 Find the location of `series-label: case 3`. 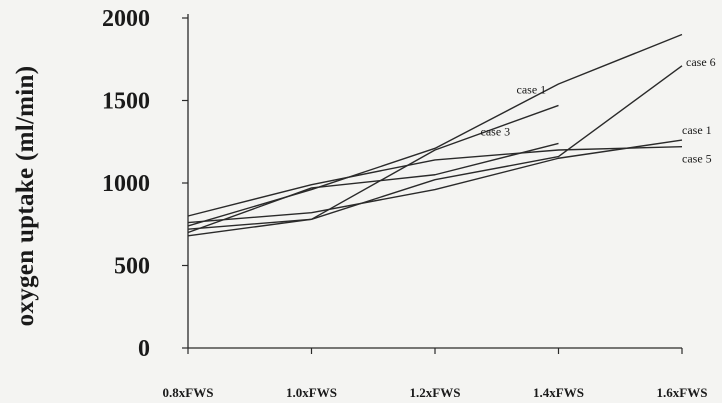

series-label: case 3 is located at coordinates (496, 131).